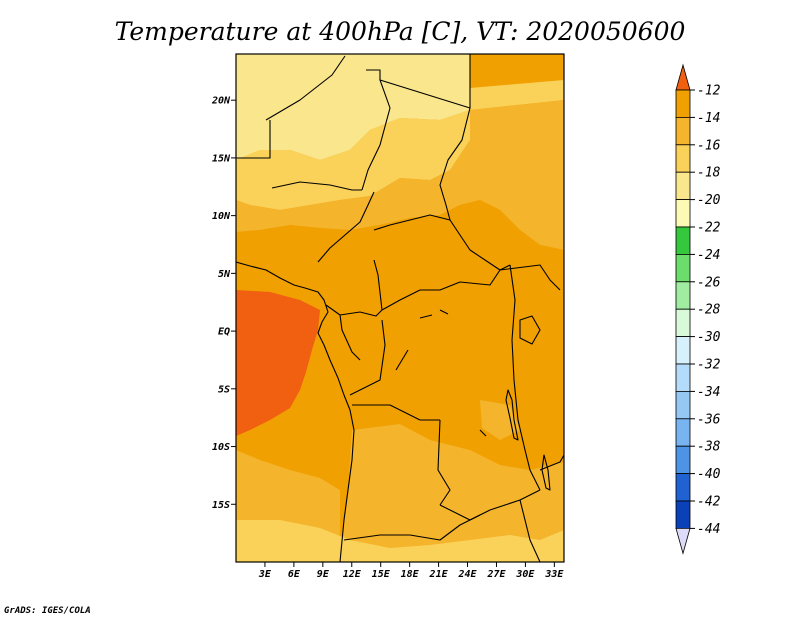  What do you see at coordinates (709, 282) in the screenshot?
I see `colorbar-label: -26` at bounding box center [709, 282].